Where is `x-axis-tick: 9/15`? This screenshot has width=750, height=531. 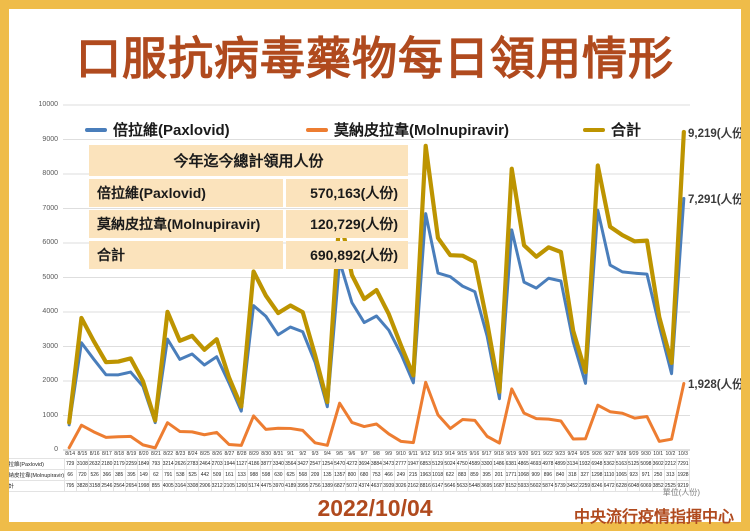
x-axis-tick: 9/15 is located at coordinates (462, 454).